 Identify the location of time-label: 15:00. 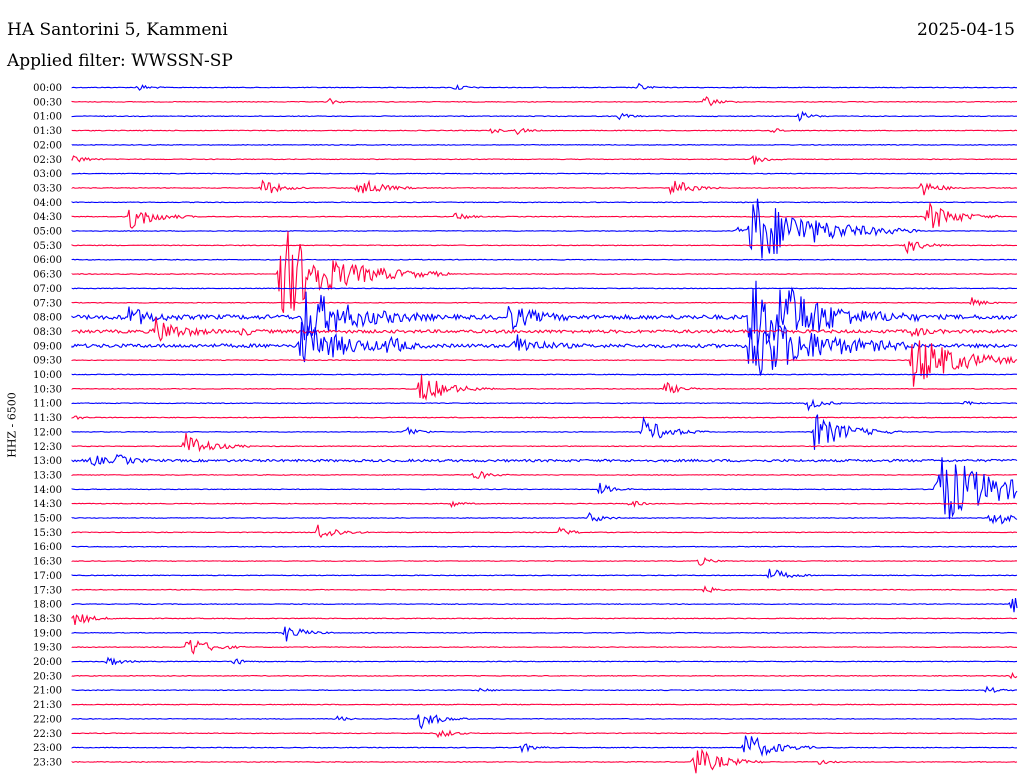
(47, 519).